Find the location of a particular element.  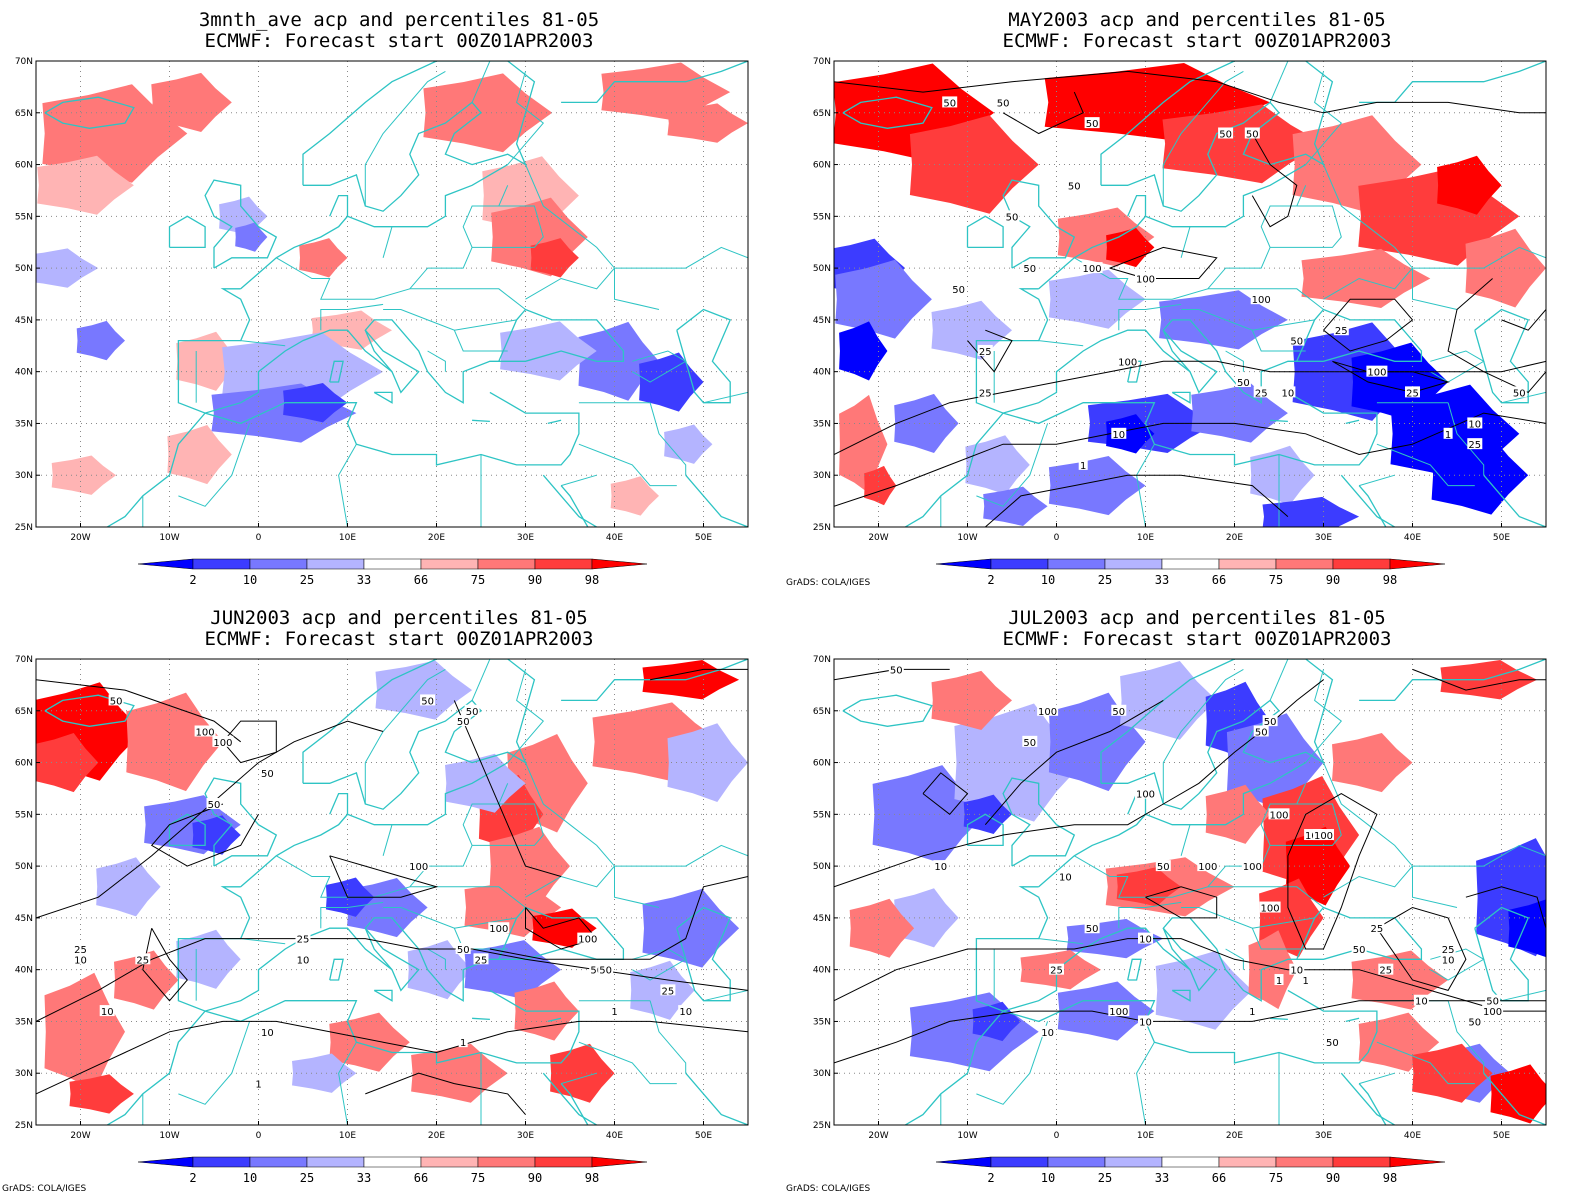

contour-line is located at coordinates (445, 1093).